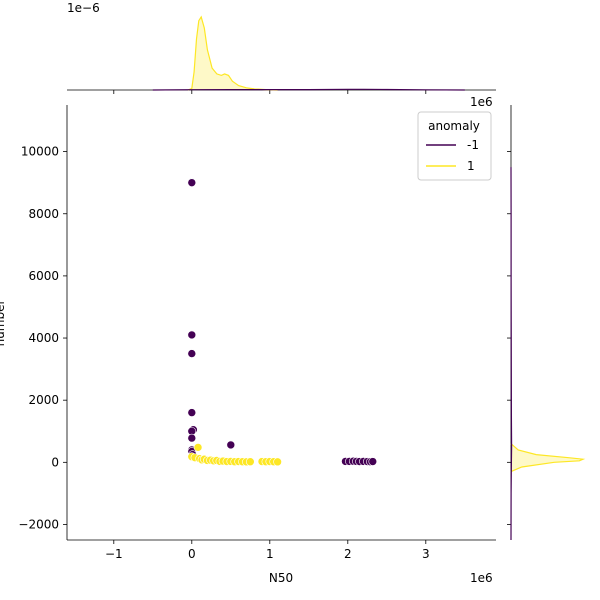  What do you see at coordinates (473, 145) in the screenshot?
I see `legend-label-neg1: -1` at bounding box center [473, 145].